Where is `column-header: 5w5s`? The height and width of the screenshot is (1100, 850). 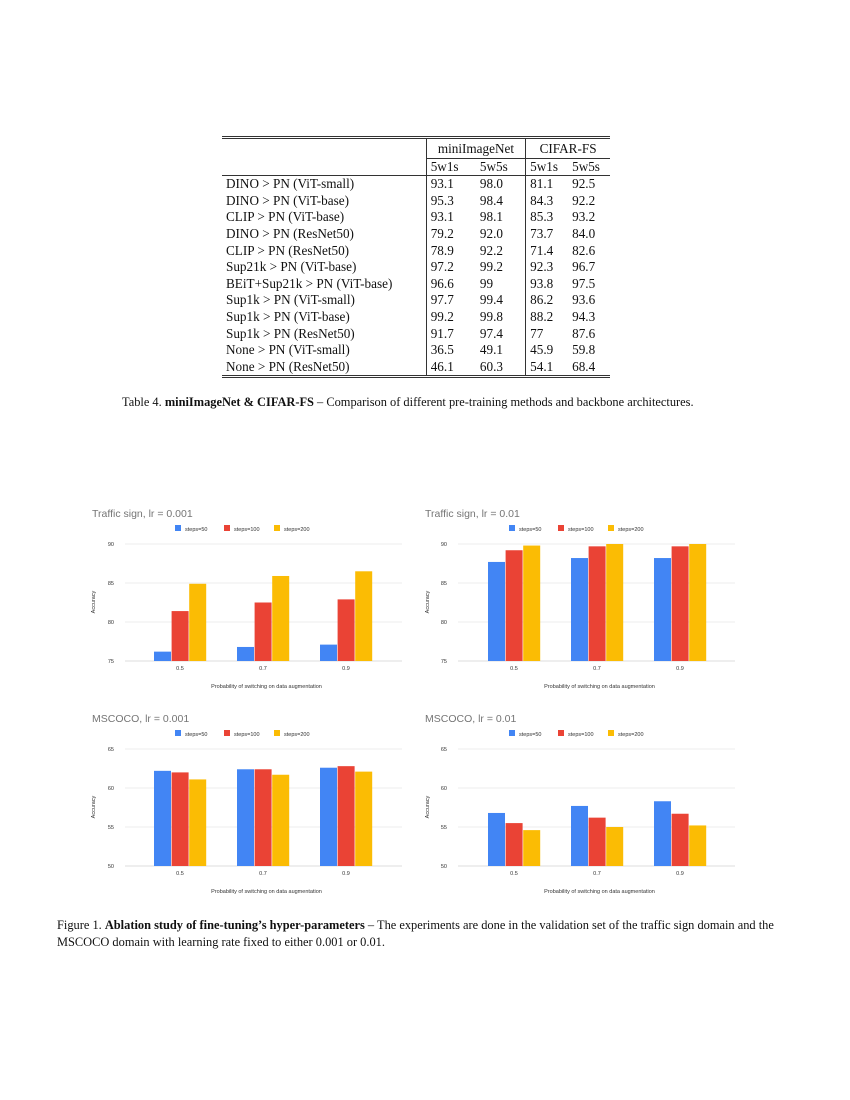 column-header: 5w5s is located at coordinates (493, 166).